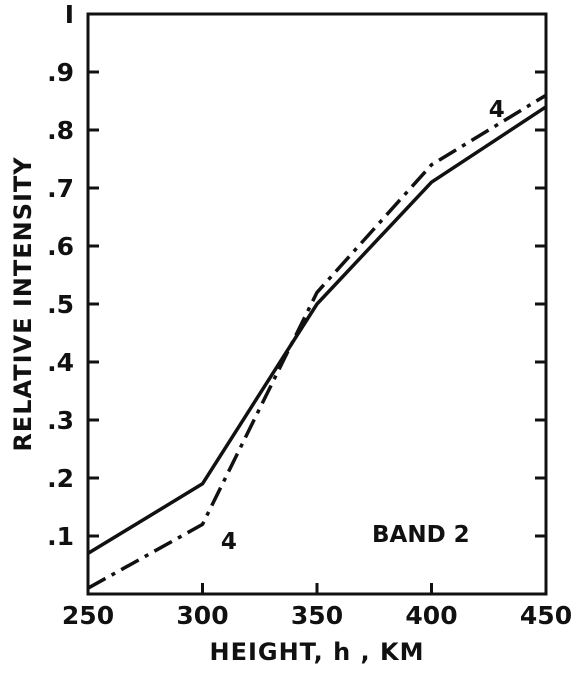 This screenshot has width=576, height=675. I want to click on y-tick-label-0.5: .5, so click(60, 304).